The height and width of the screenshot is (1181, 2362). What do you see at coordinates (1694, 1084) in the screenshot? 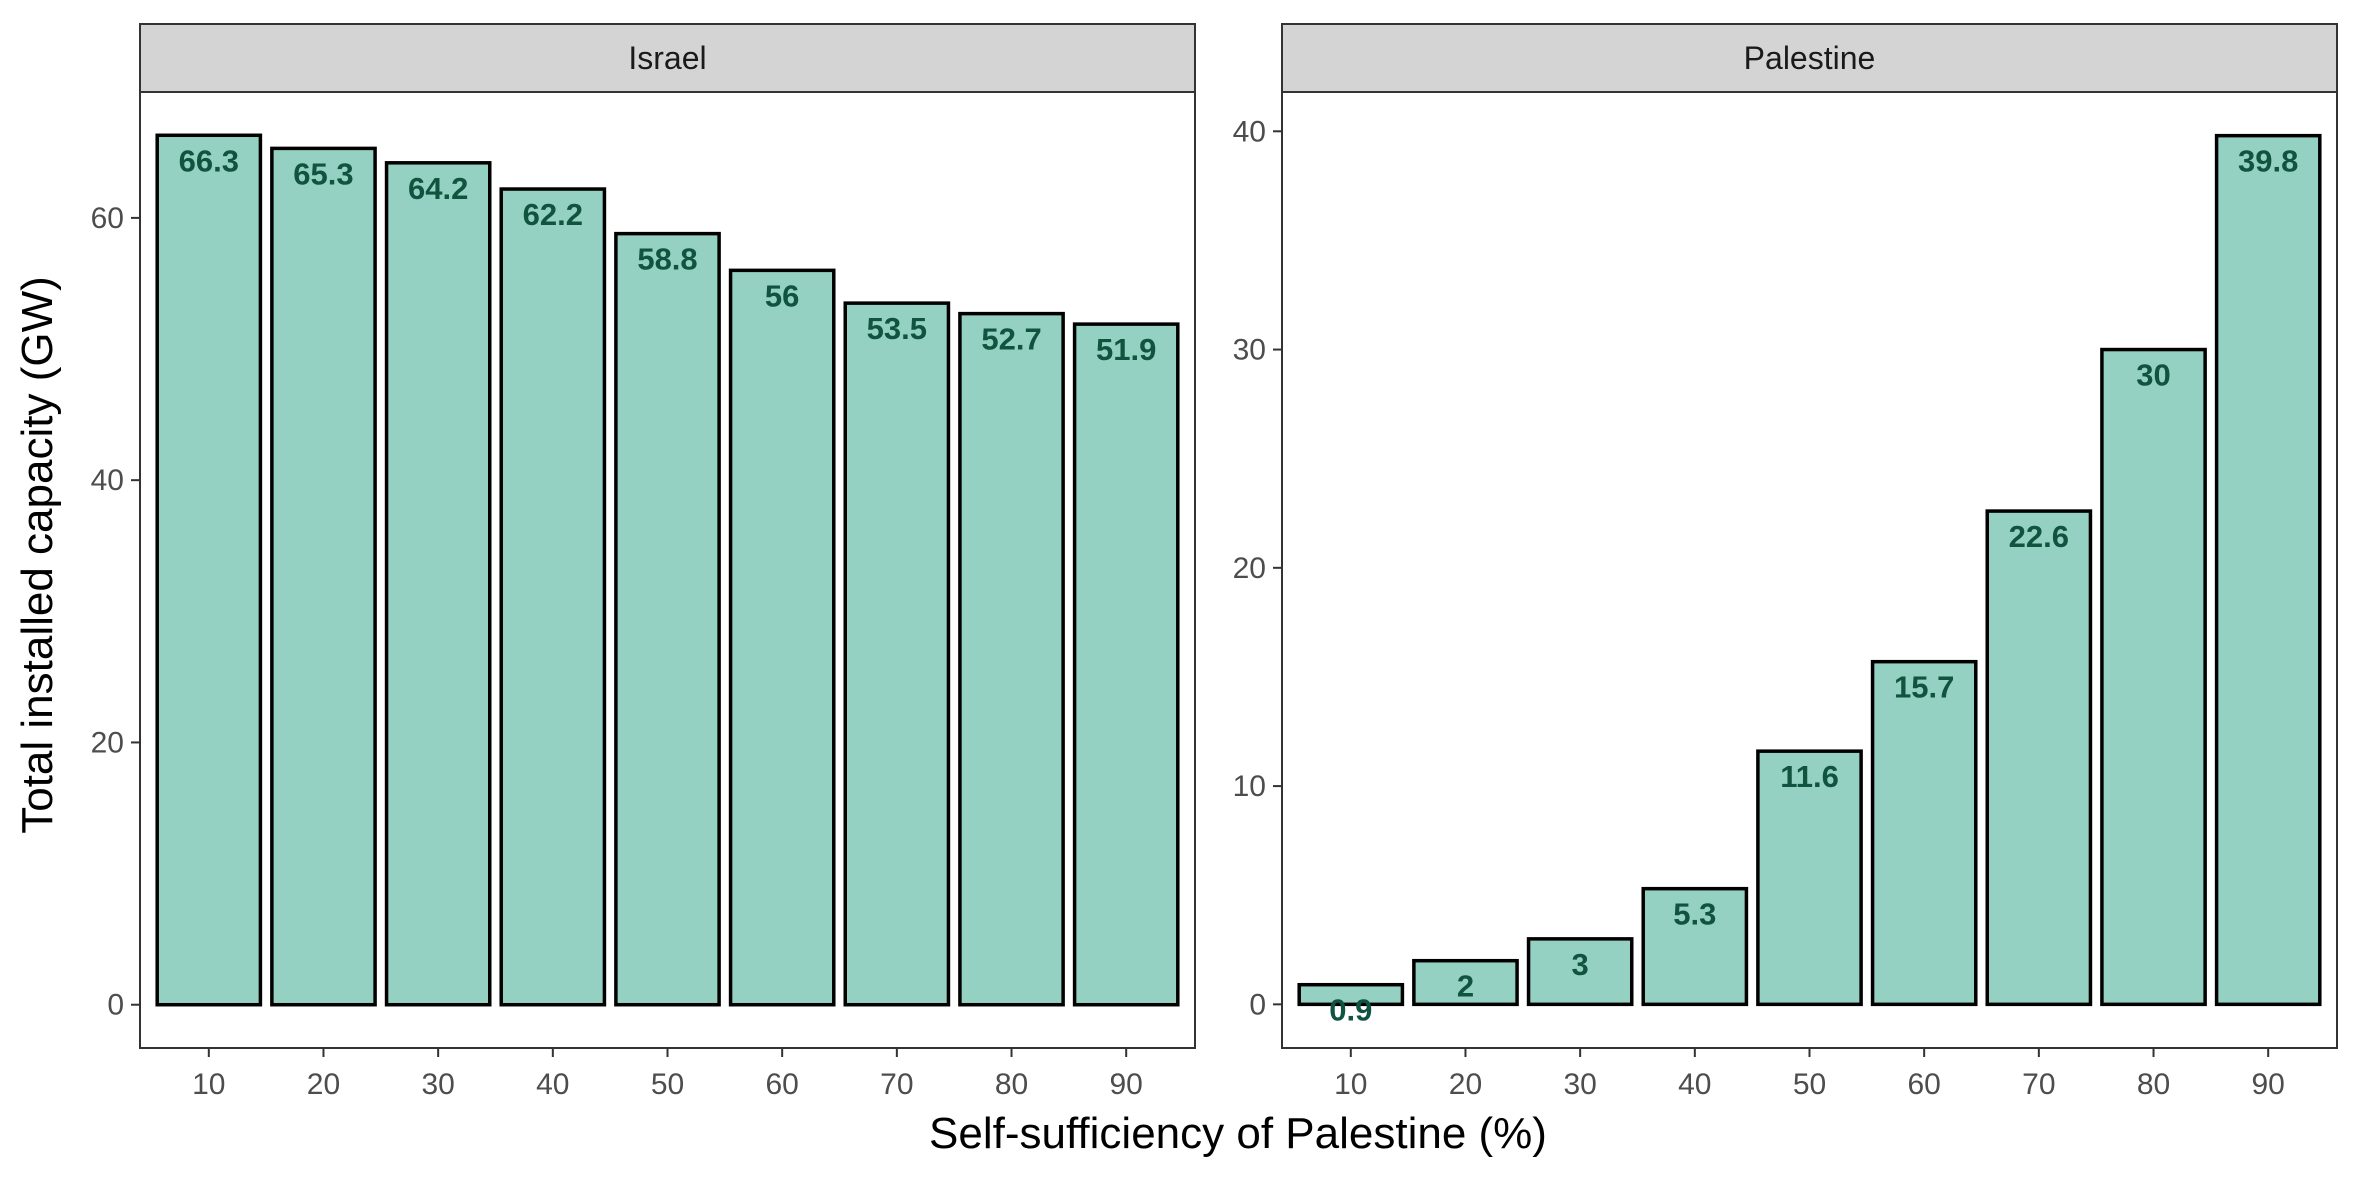
I see `x-tick-label-palestine-40: 40` at bounding box center [1694, 1084].